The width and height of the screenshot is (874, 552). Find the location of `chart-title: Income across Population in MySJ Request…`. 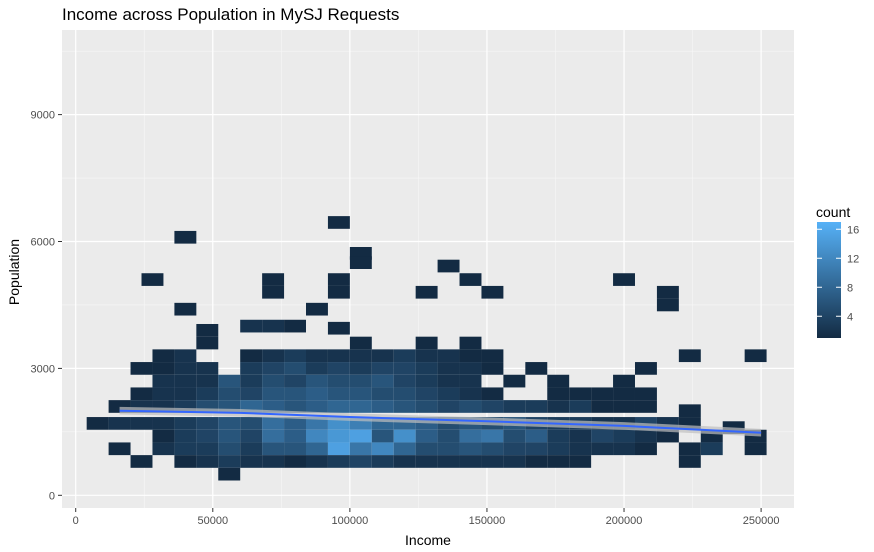

chart-title: Income across Population in MySJ Request… is located at coordinates (230, 14).